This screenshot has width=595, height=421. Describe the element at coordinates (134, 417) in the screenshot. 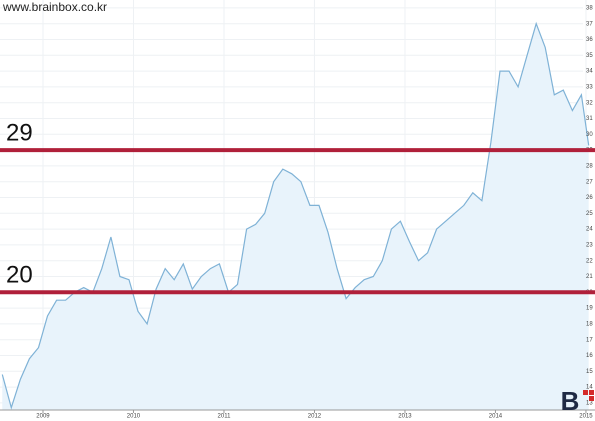

I see `x-tick-label: 2010` at that location.